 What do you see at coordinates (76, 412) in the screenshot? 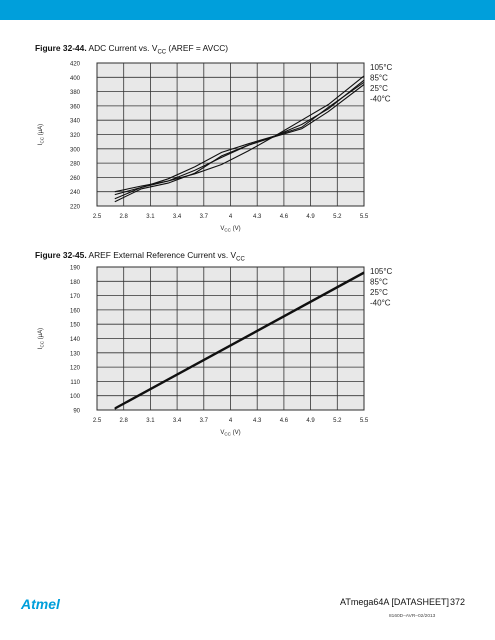
I see `y-tick-label: 90` at bounding box center [76, 412].